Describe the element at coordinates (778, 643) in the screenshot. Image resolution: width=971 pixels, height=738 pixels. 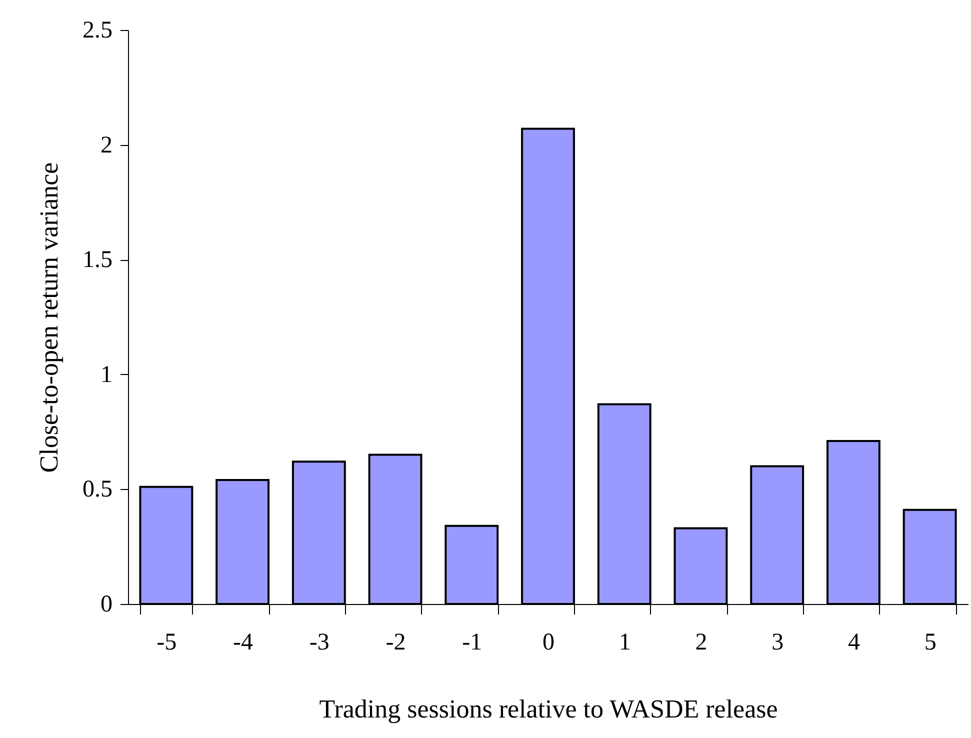
I see `x-tick-label: 3` at that location.